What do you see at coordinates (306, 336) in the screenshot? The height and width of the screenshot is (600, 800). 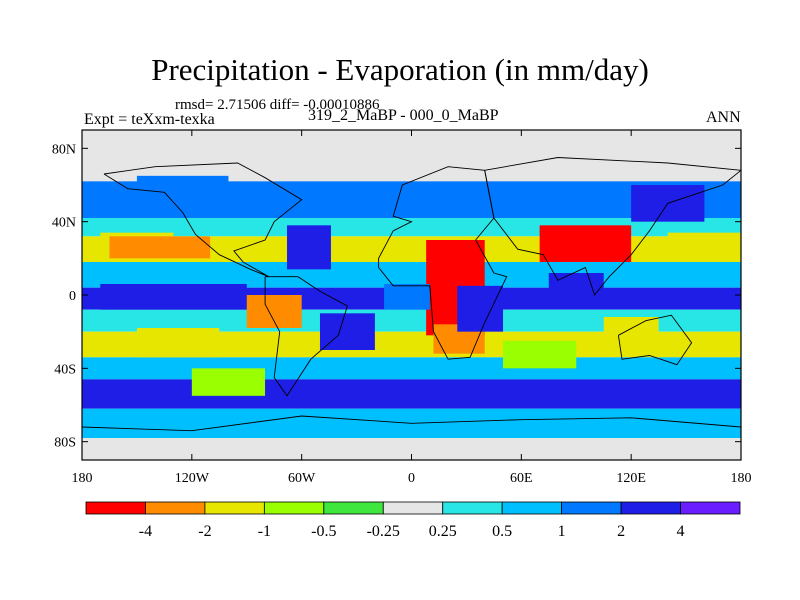 I see `outline-south-america` at bounding box center [306, 336].